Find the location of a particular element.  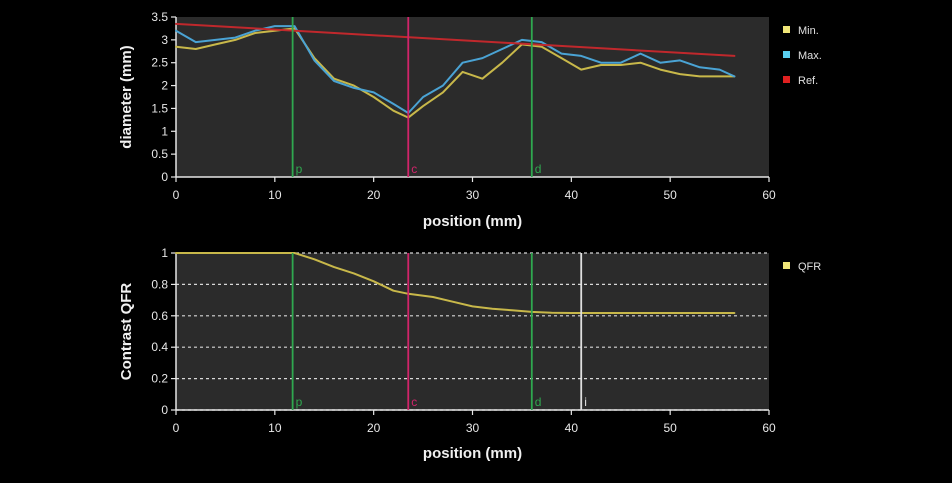

y-tick-label: 2.5 is located at coordinates (159, 63).